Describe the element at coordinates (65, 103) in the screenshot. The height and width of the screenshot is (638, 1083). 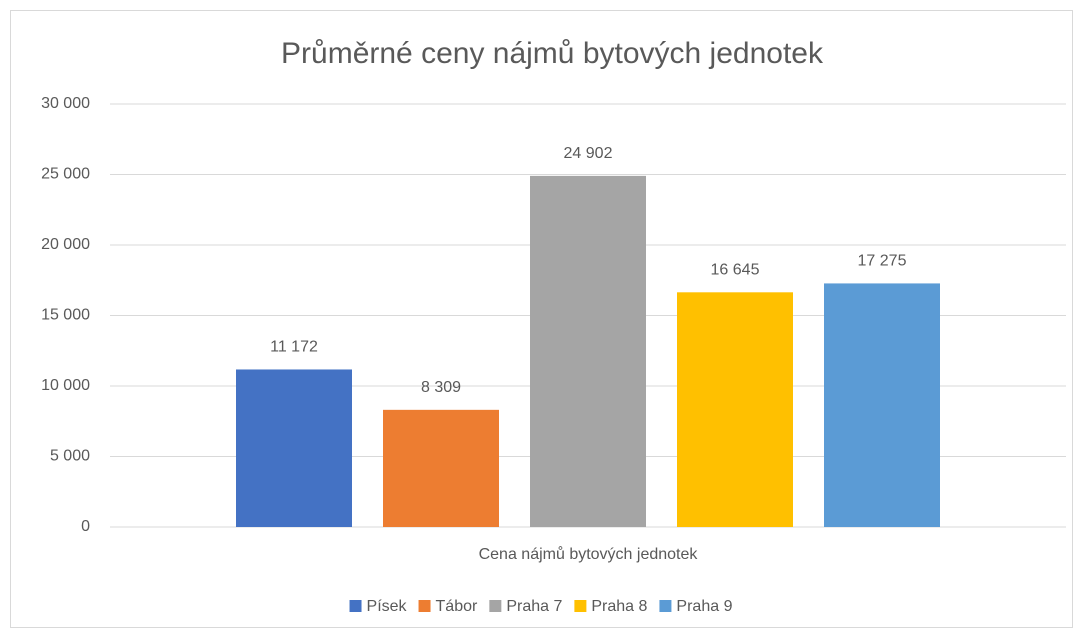
I see `y-tick-label: 30 000` at that location.